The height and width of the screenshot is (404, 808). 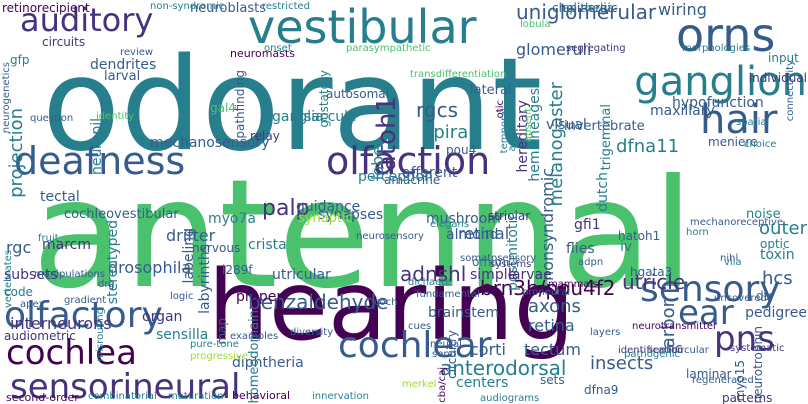 What do you see at coordinates (777, 255) in the screenshot?
I see `cloud-word: toxin` at bounding box center [777, 255].